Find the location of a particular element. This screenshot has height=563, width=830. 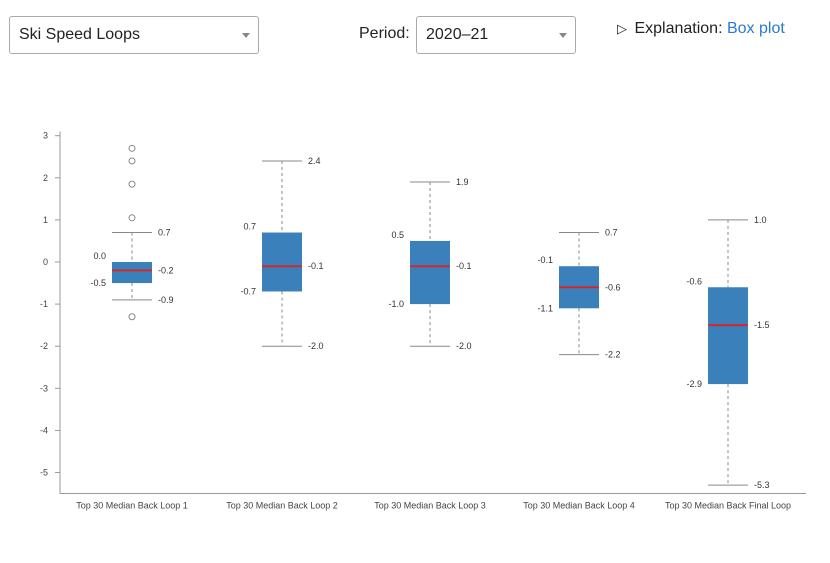

q3-label: 0.7 is located at coordinates (249, 227).